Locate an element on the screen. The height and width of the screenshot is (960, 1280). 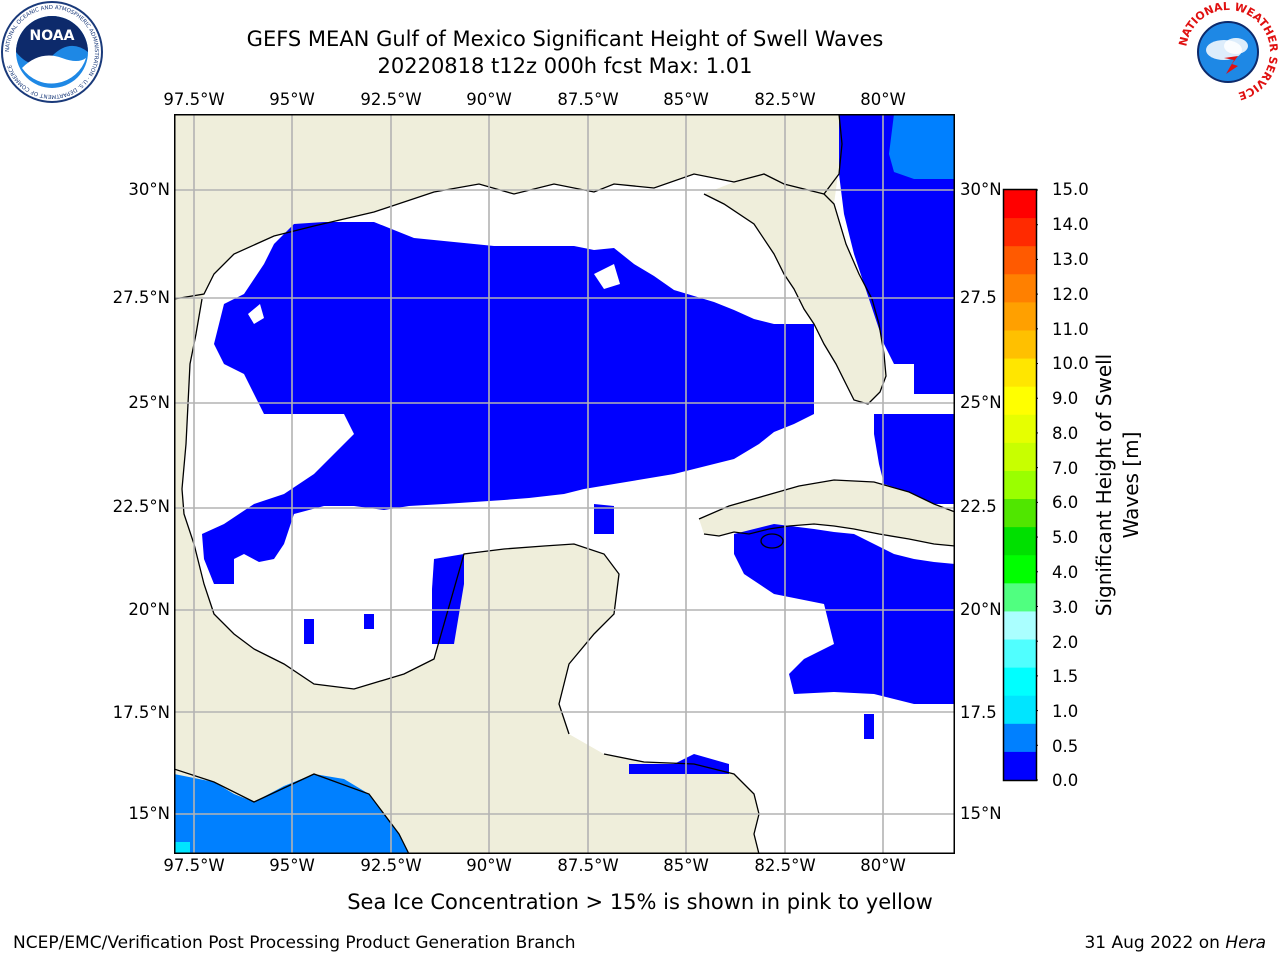
colorbar-tick-label: 8.0 is located at coordinates (1065, 433).